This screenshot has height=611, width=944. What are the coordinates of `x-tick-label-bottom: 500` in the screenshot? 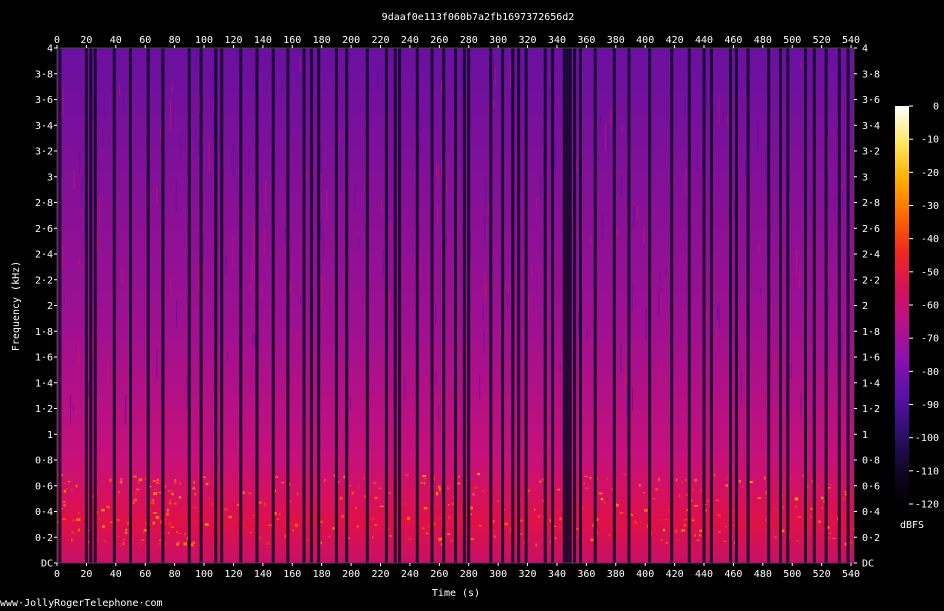 It's located at (792, 574).